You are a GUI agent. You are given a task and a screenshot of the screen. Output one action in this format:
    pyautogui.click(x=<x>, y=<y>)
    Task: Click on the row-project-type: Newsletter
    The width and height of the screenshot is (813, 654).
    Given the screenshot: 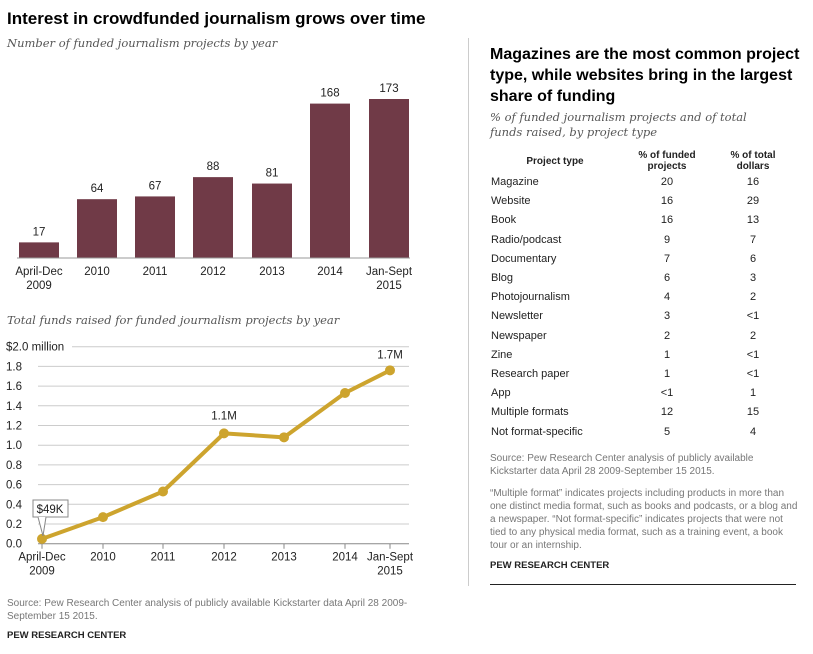 What is the action you would take?
    pyautogui.click(x=517, y=316)
    